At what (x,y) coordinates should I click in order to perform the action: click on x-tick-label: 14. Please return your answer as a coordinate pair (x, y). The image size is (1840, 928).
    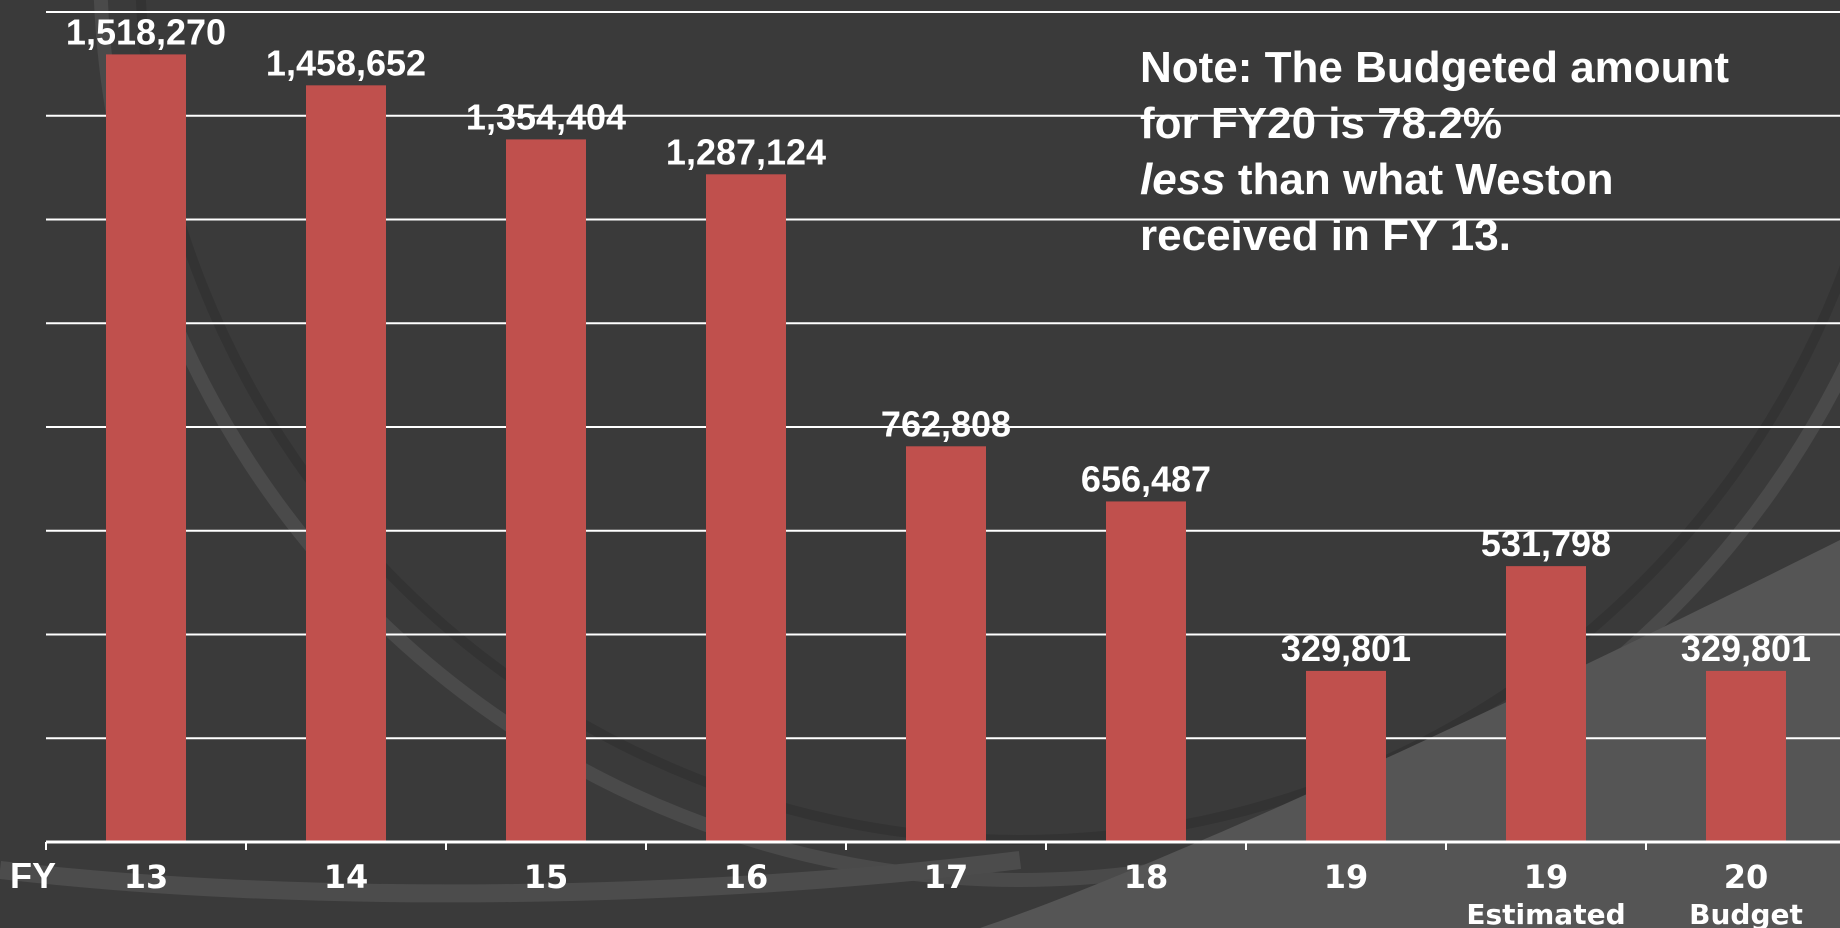
    Looking at the image, I should click on (346, 877).